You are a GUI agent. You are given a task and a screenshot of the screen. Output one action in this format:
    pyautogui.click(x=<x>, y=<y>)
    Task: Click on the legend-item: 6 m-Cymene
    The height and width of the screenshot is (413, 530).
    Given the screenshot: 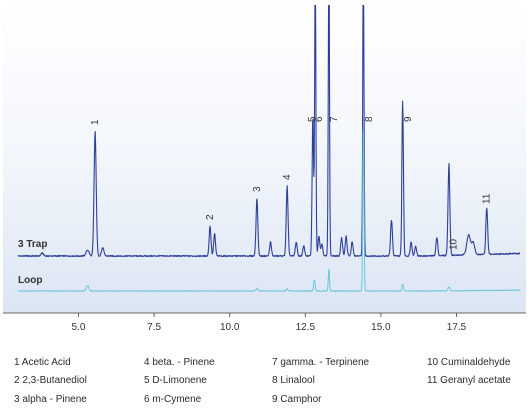 What is the action you would take?
    pyautogui.click(x=173, y=399)
    